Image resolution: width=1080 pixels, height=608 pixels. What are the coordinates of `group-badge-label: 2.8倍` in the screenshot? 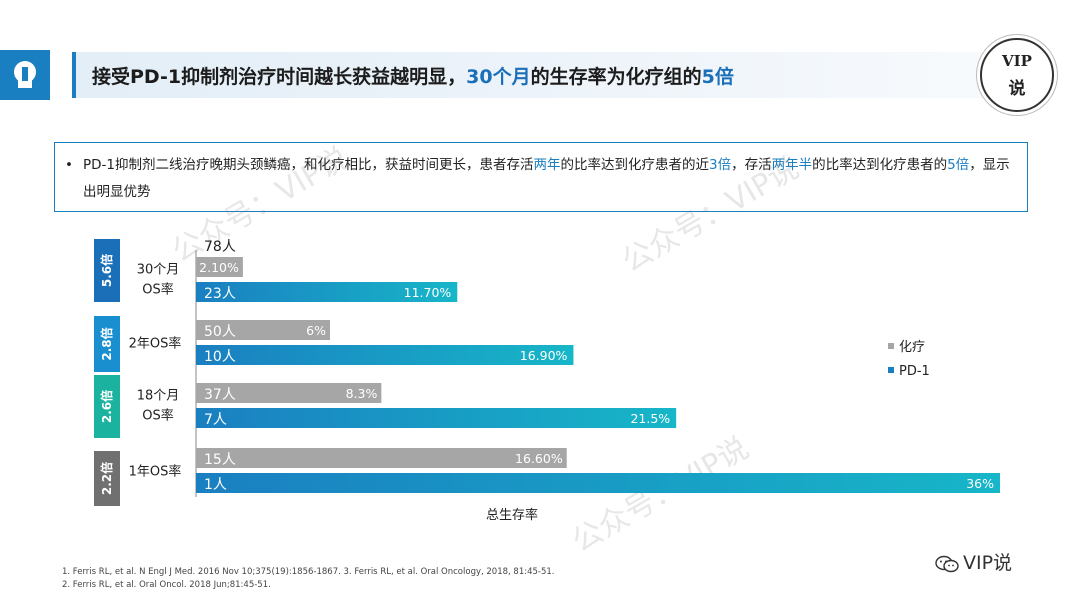 It's located at (106, 343).